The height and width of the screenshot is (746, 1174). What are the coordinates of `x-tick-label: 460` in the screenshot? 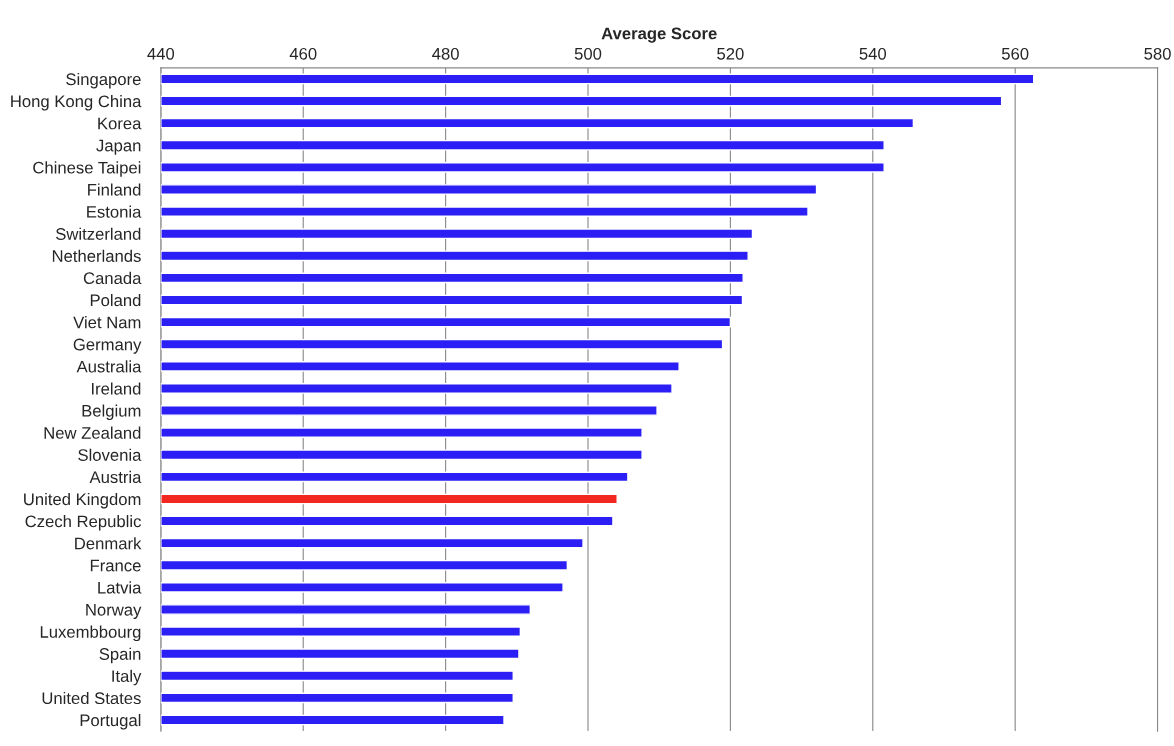 It's located at (303, 53).